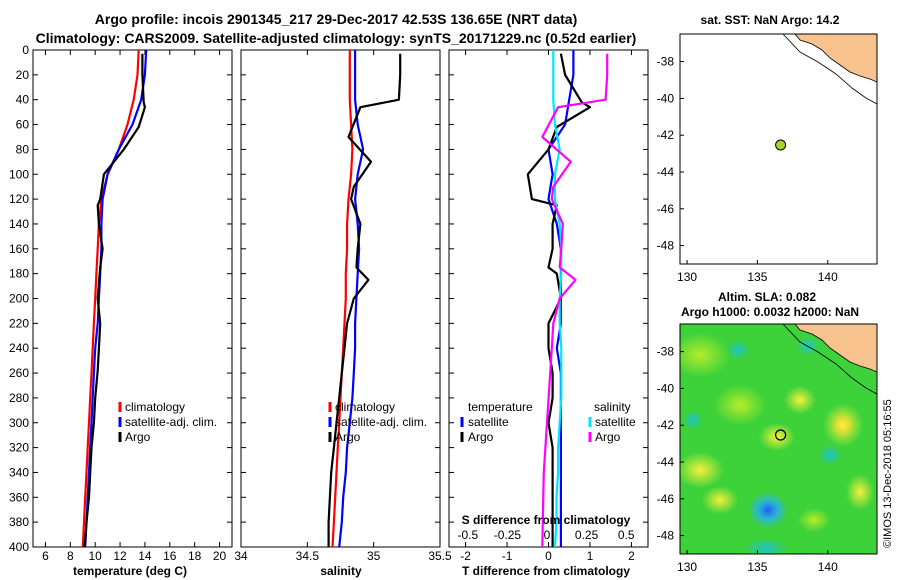 This screenshot has width=900, height=580. What do you see at coordinates (608, 437) in the screenshot?
I see `legend-s-argo: Argo` at bounding box center [608, 437].